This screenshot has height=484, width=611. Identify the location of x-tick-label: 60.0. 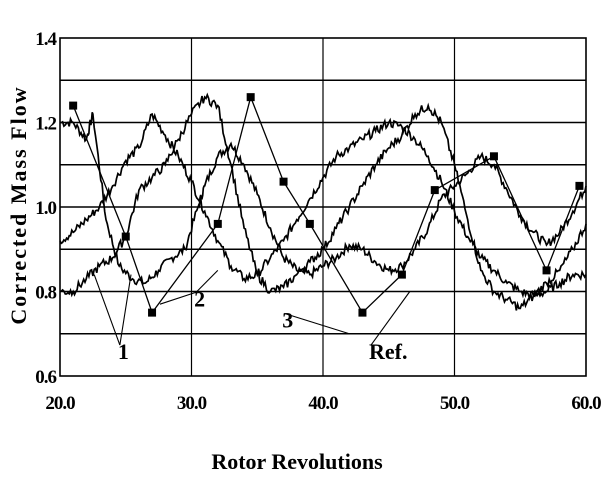
(586, 403).